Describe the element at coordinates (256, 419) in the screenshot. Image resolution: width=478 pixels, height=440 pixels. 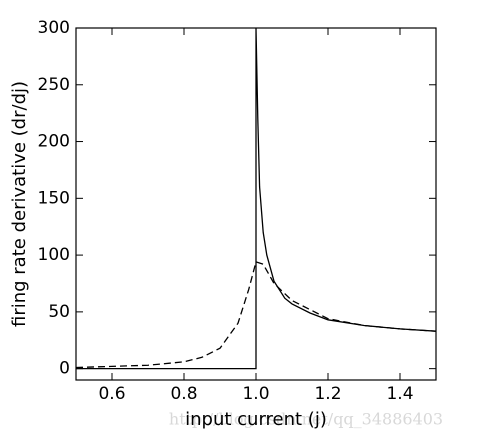
I see `x-axis-label: input current (j)` at that location.